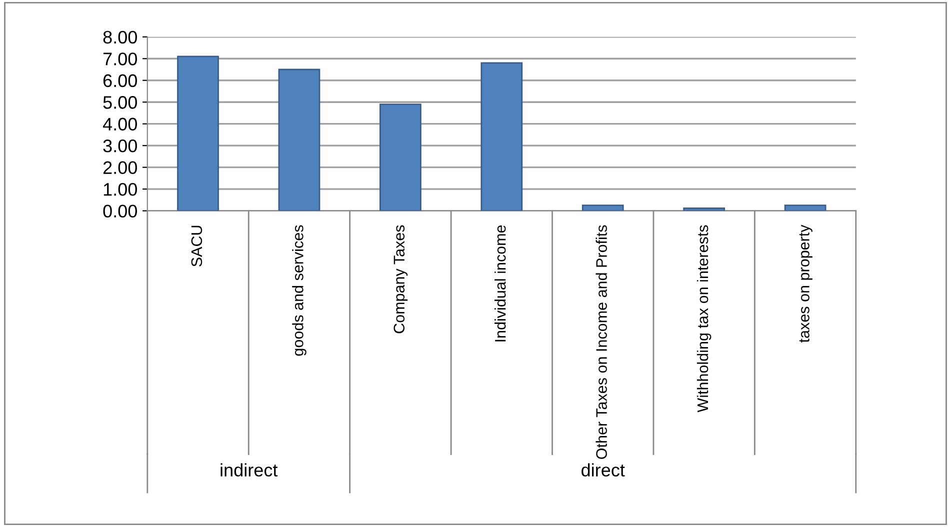 The height and width of the screenshot is (527, 951). I want to click on x-tick-label: Withholding tax on interests, so click(704, 318).